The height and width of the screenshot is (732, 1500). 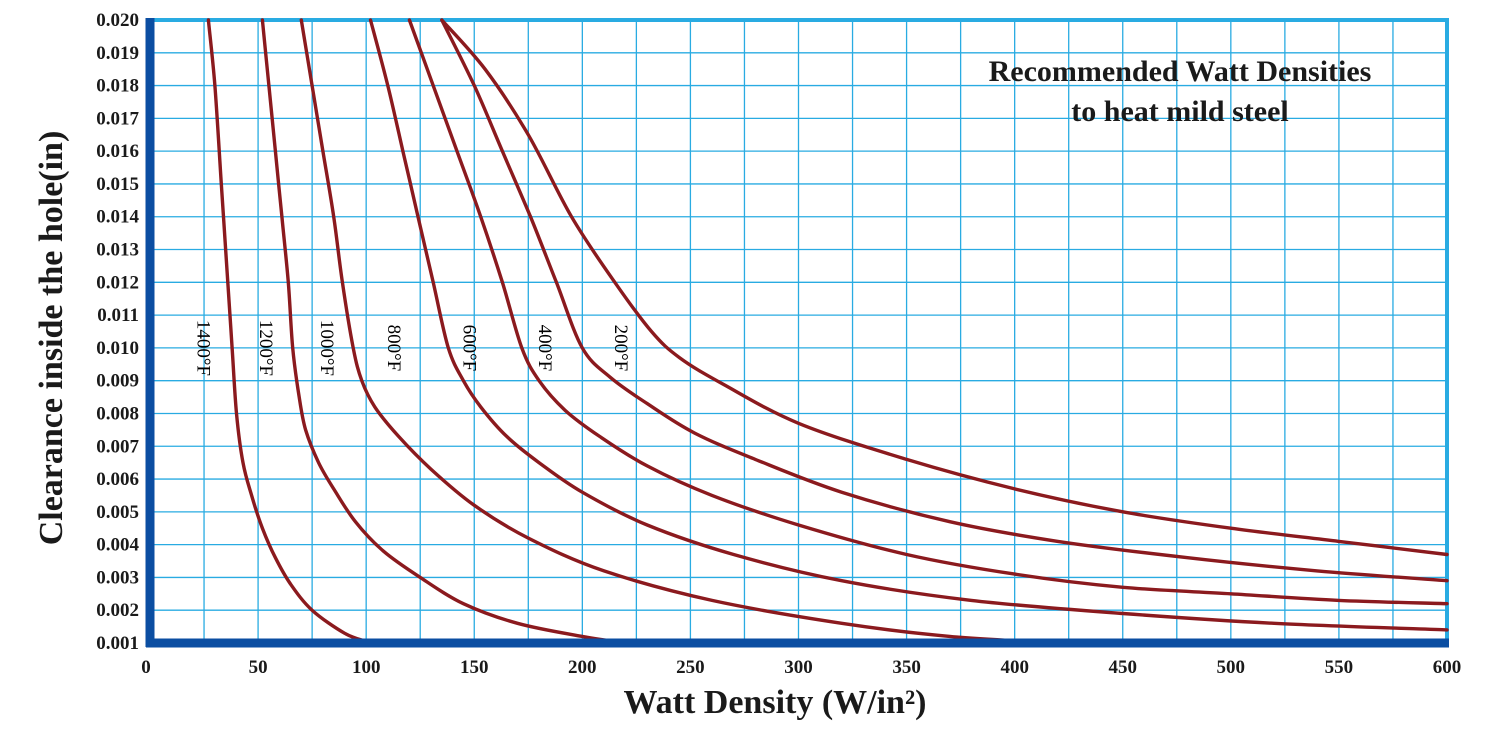 I want to click on x-tick-label: 450, so click(x=1123, y=667).